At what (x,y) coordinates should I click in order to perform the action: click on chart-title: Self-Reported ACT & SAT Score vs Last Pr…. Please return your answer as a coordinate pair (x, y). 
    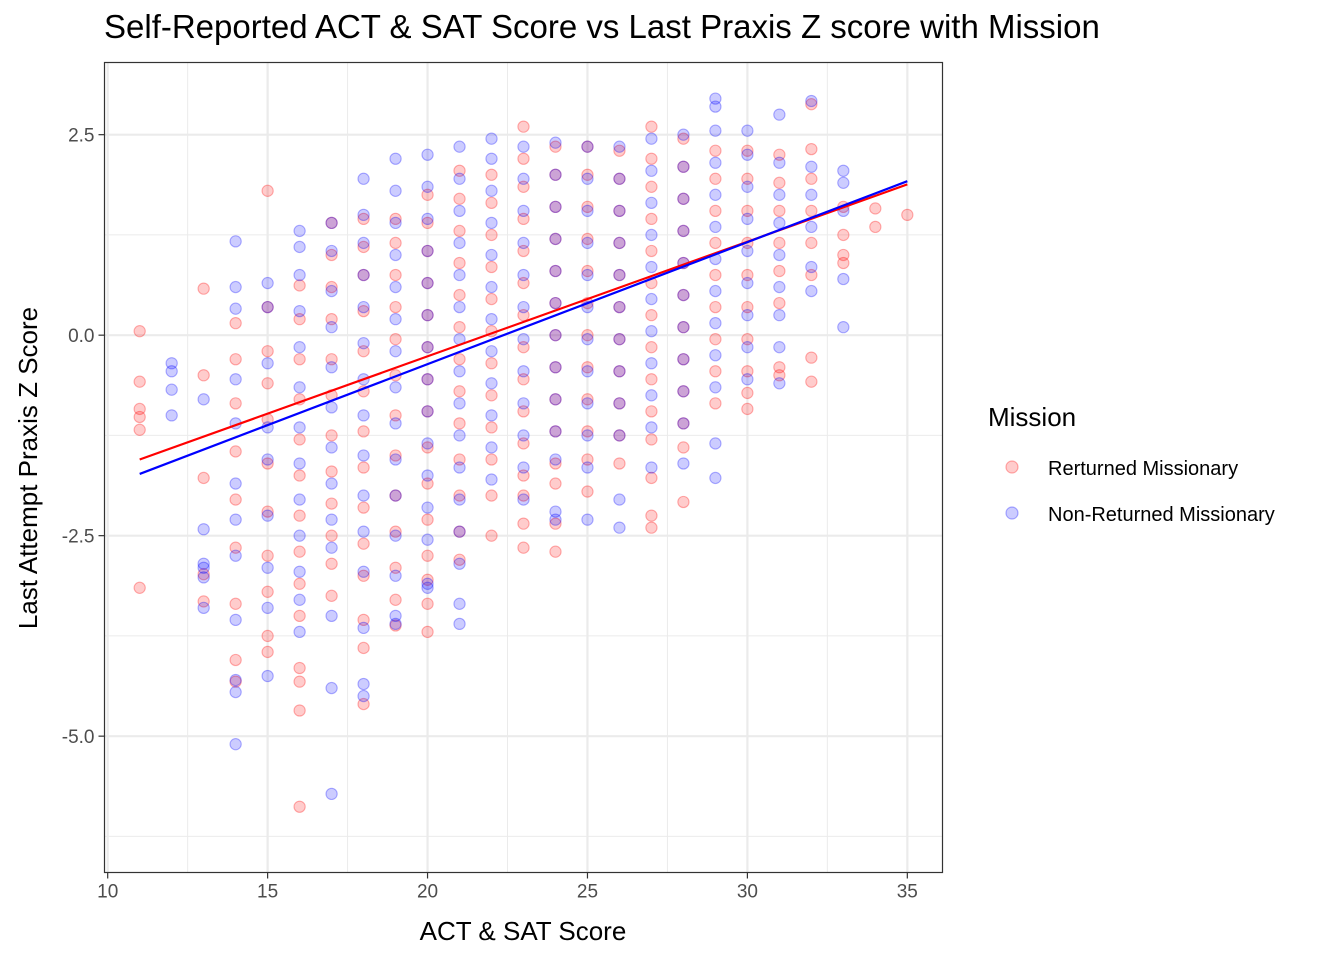
    Looking at the image, I should click on (602, 26).